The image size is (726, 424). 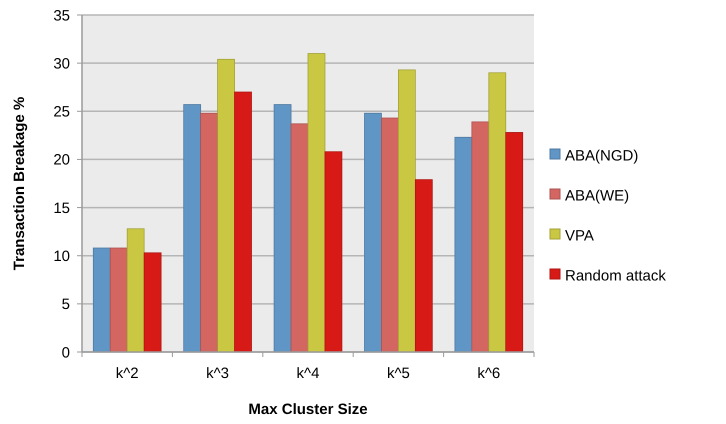 I want to click on x-axis-title: Max Cluster Size, so click(x=308, y=409).